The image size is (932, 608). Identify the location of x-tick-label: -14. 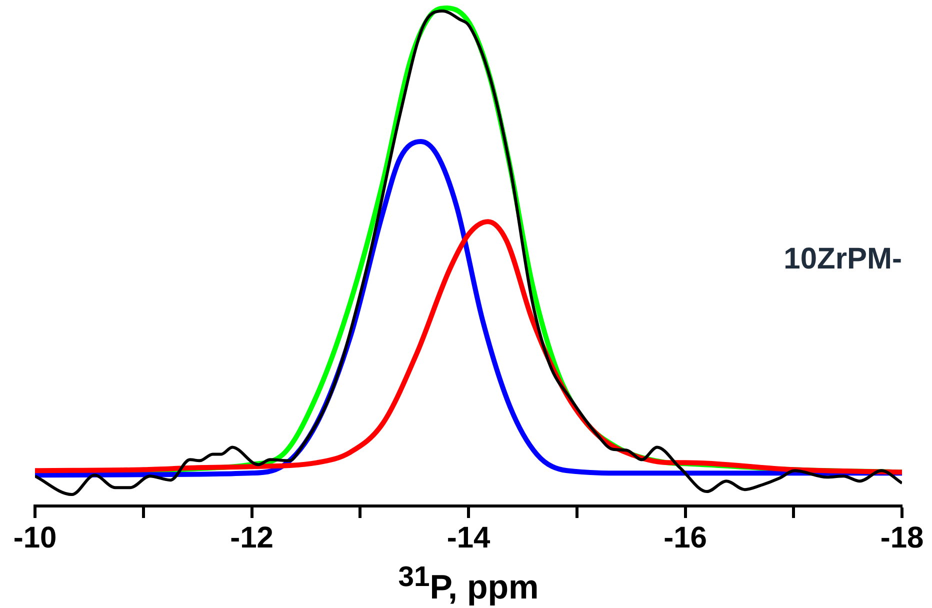
(468, 537).